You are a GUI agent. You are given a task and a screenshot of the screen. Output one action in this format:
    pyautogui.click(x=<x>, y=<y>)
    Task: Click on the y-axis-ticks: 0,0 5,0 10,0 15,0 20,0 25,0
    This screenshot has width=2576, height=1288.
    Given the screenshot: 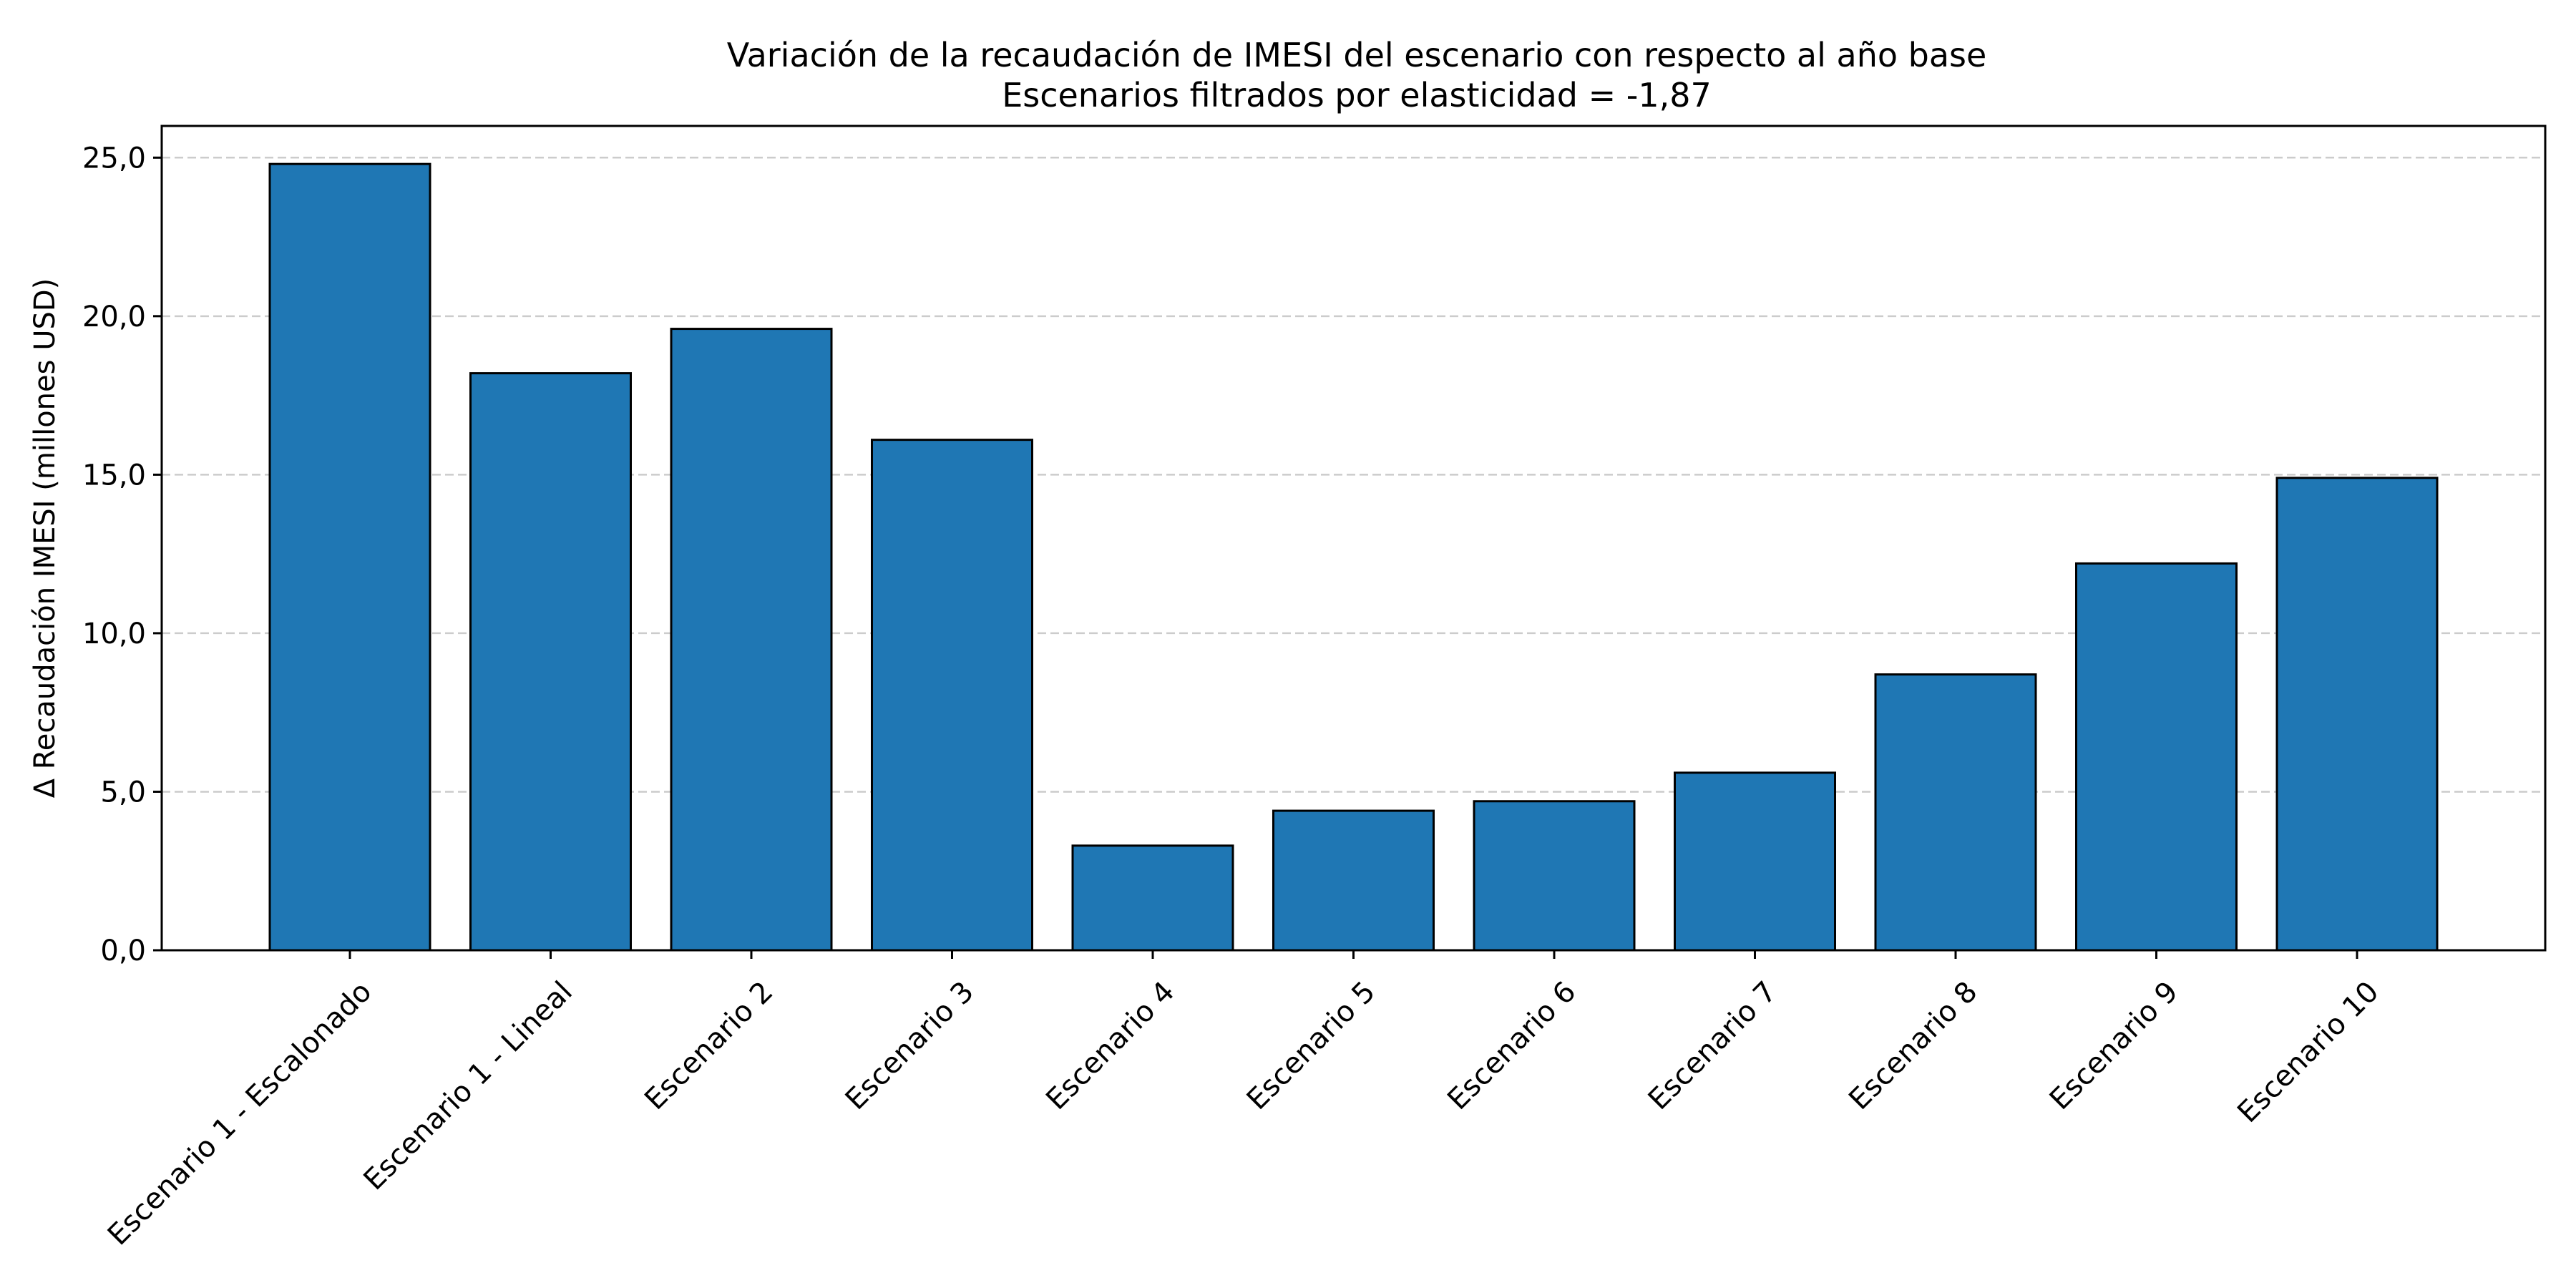 What is the action you would take?
    pyautogui.click(x=122, y=554)
    